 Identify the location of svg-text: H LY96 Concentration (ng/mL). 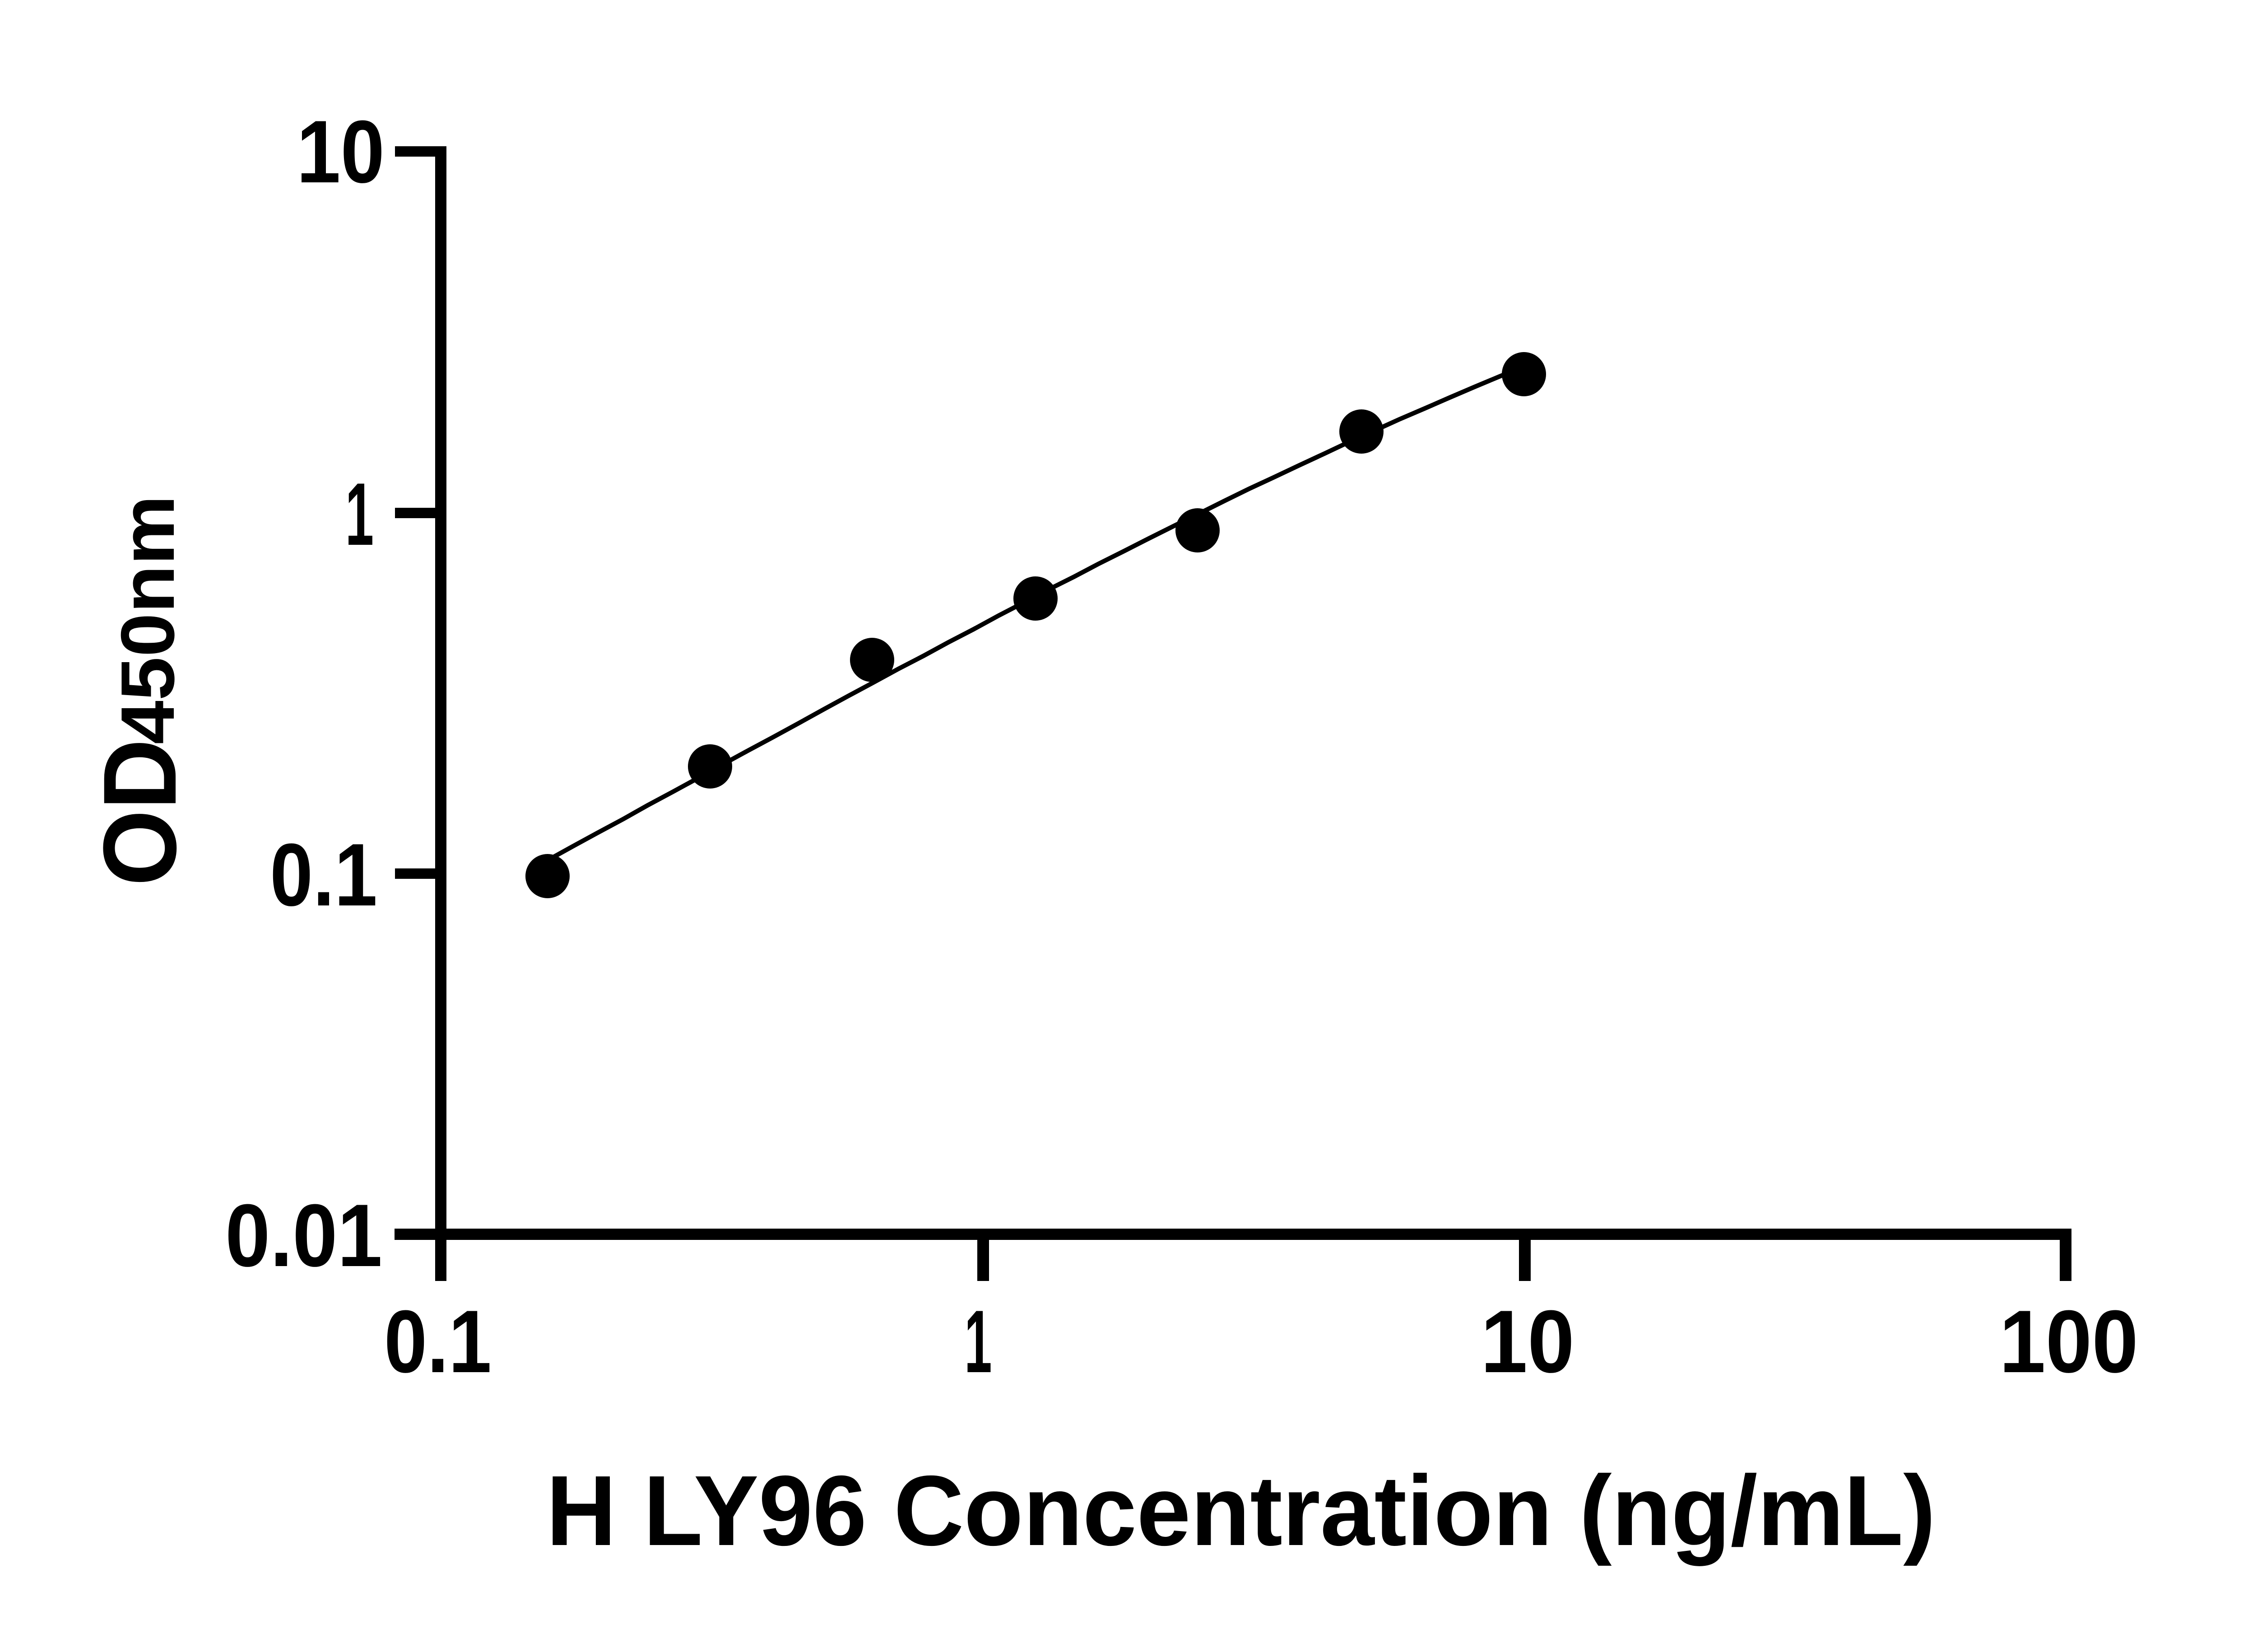
(1241, 1510).